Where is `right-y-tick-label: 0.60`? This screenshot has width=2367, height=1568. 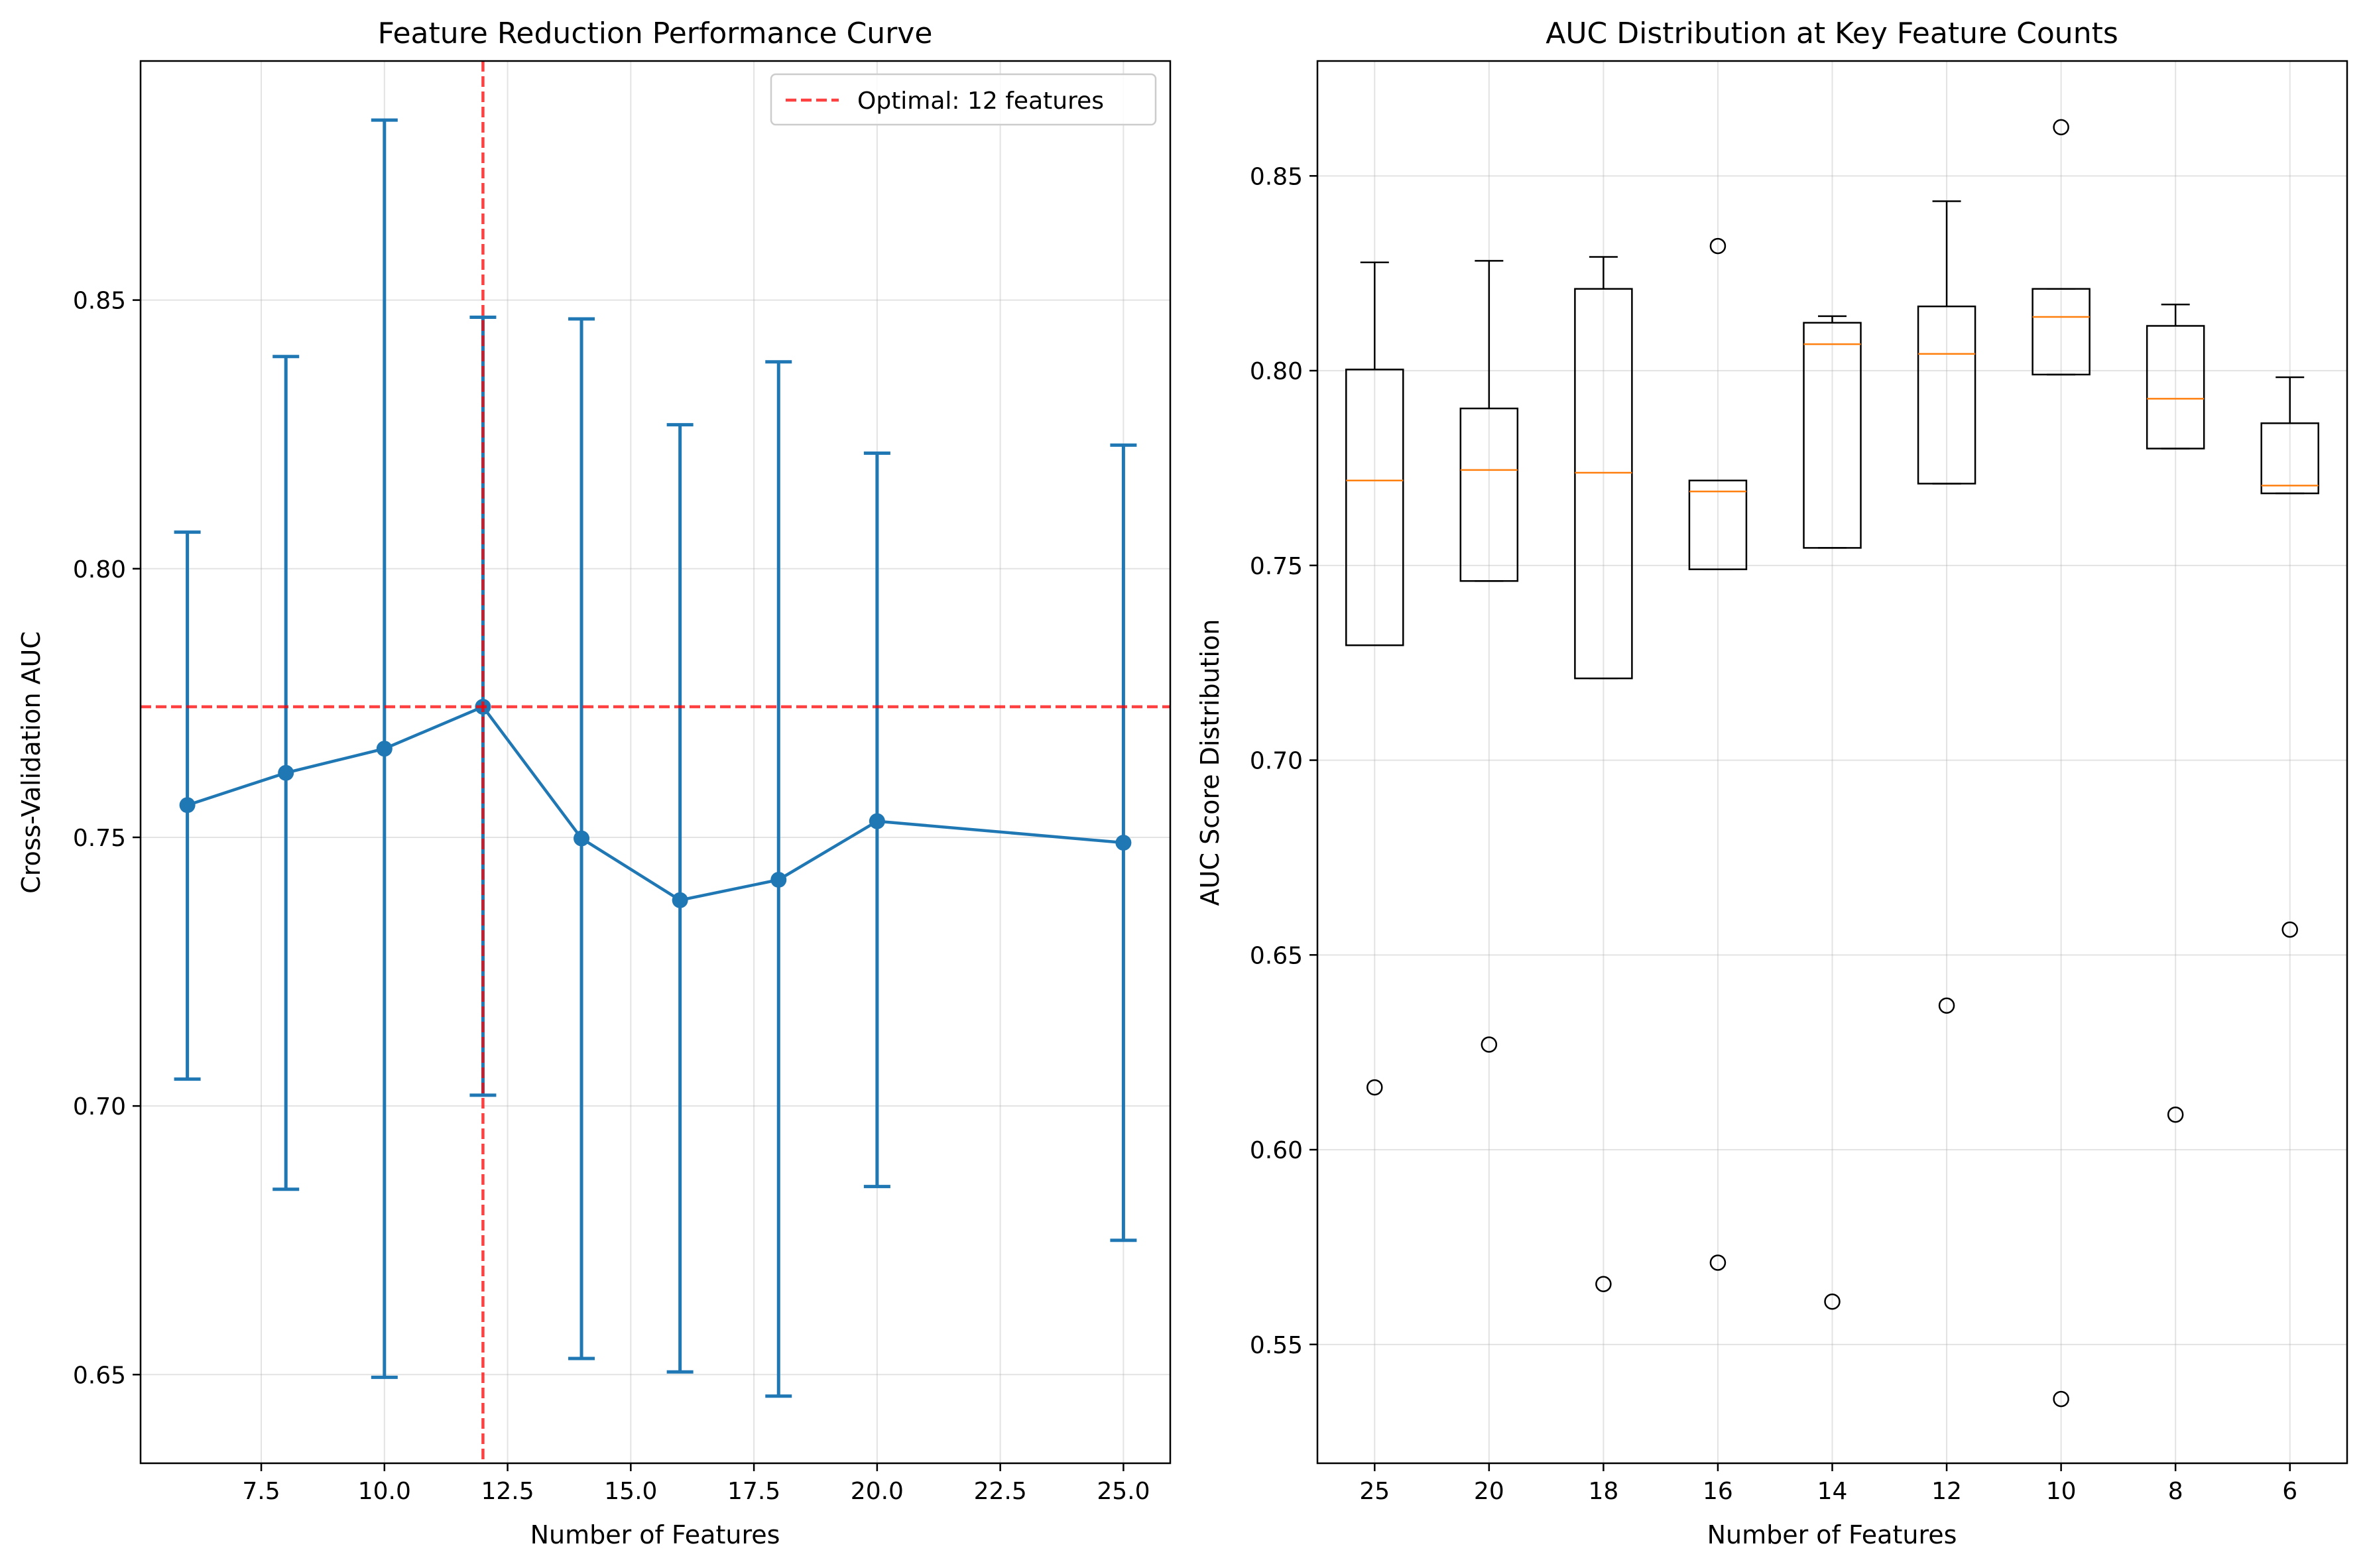
right-y-tick-label: 0.60 is located at coordinates (1276, 1150).